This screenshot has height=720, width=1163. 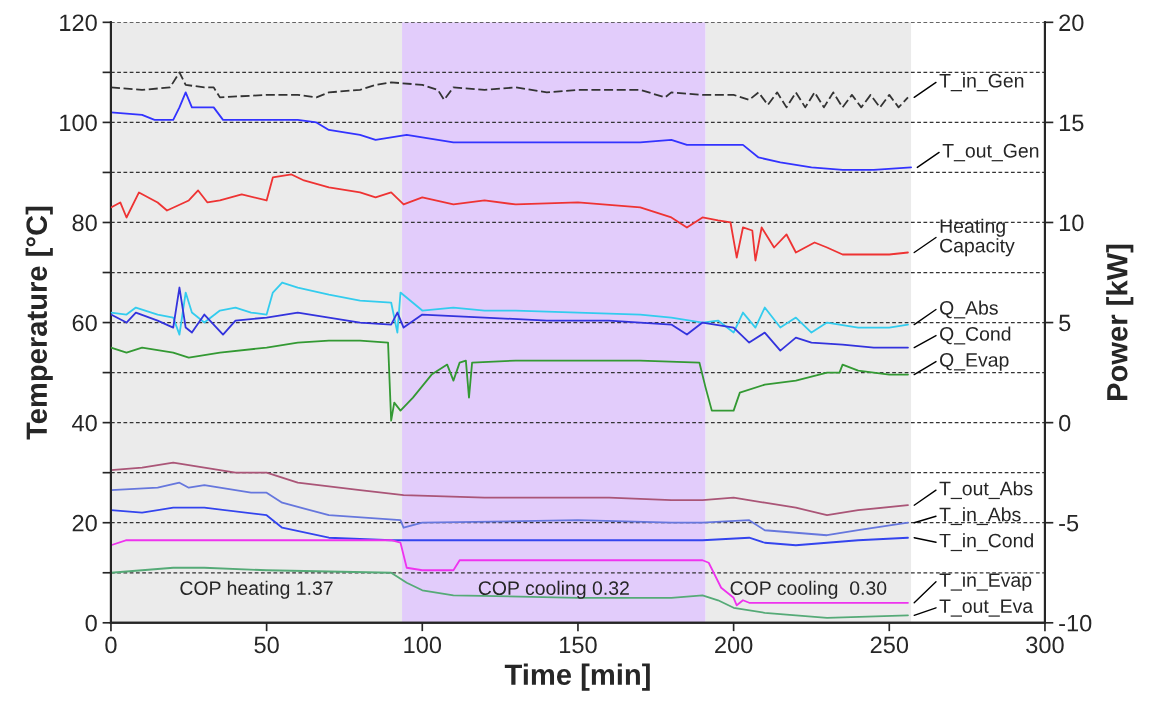 I want to click on y2-tick-label: 0, so click(x=1065, y=423).